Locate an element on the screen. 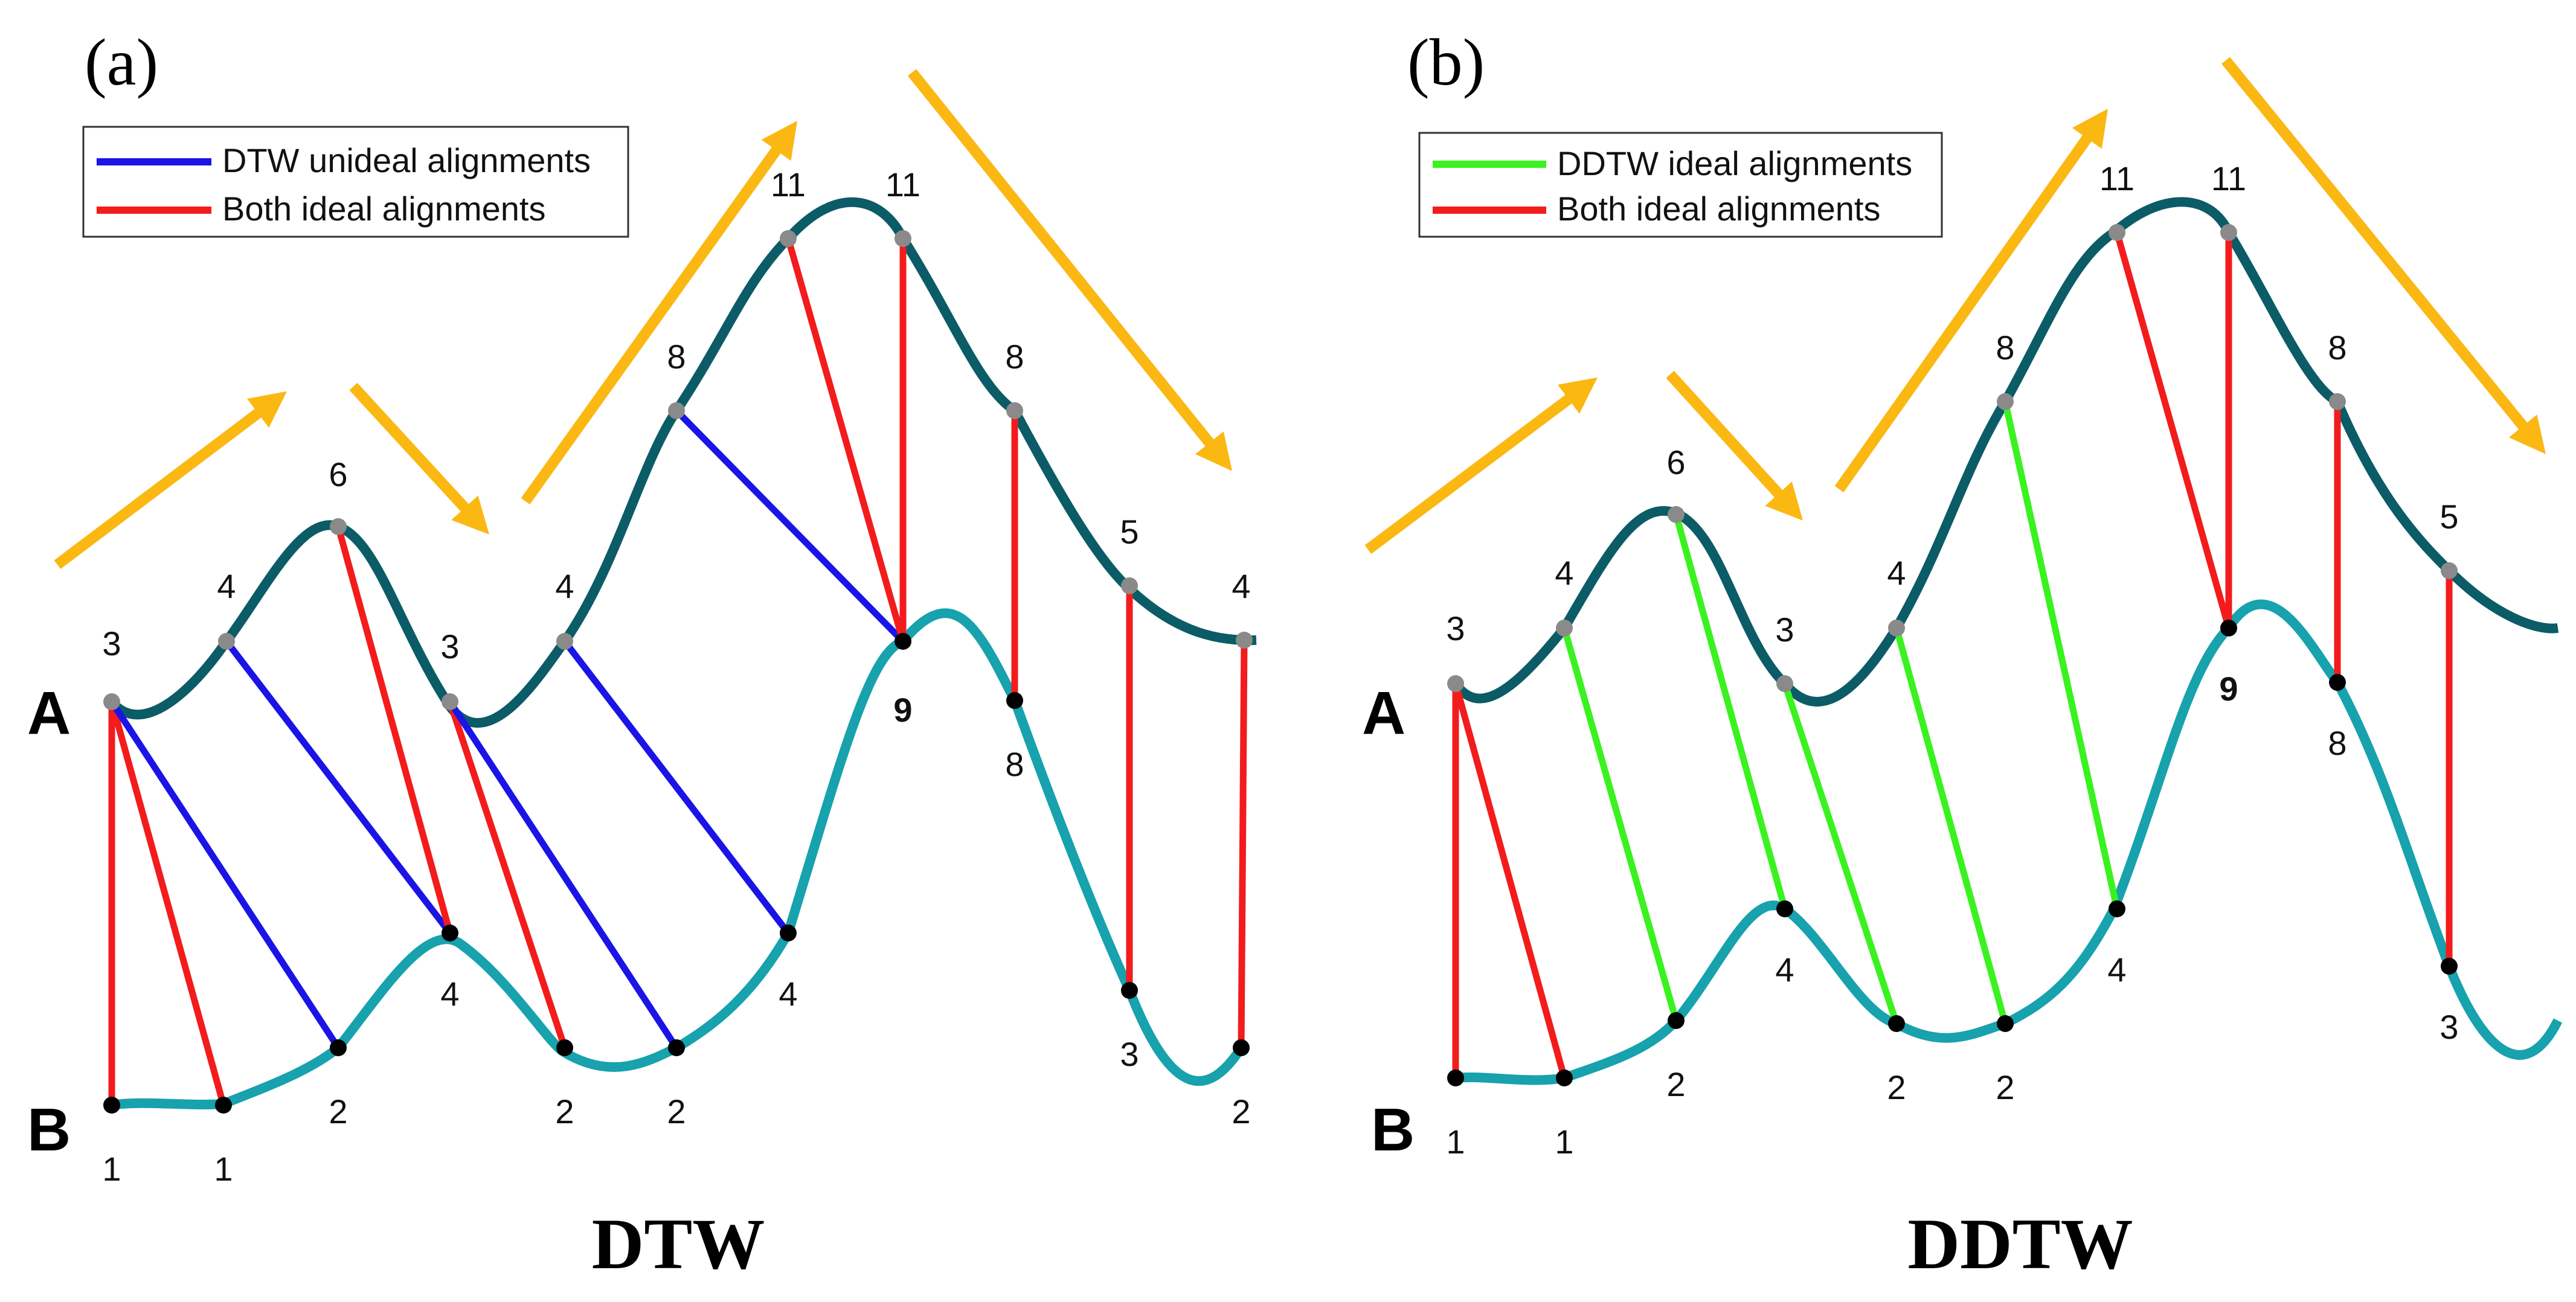 The height and width of the screenshot is (1302, 2576). legend-a-item-red: Both ideal alignments is located at coordinates (384, 209).